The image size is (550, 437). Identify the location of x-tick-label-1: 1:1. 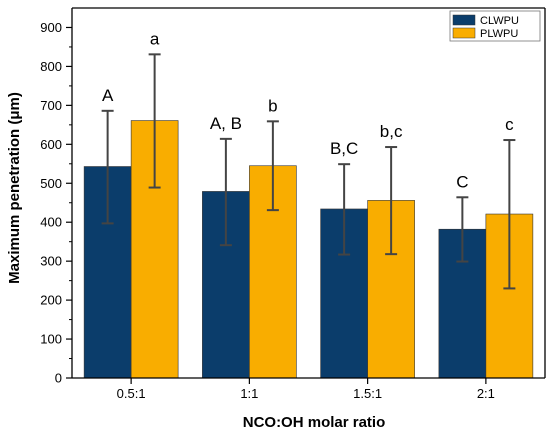
(249, 393).